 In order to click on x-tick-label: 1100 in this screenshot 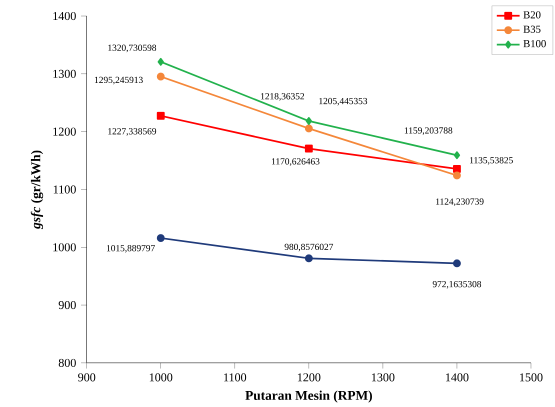, I will do `click(235, 377)`.